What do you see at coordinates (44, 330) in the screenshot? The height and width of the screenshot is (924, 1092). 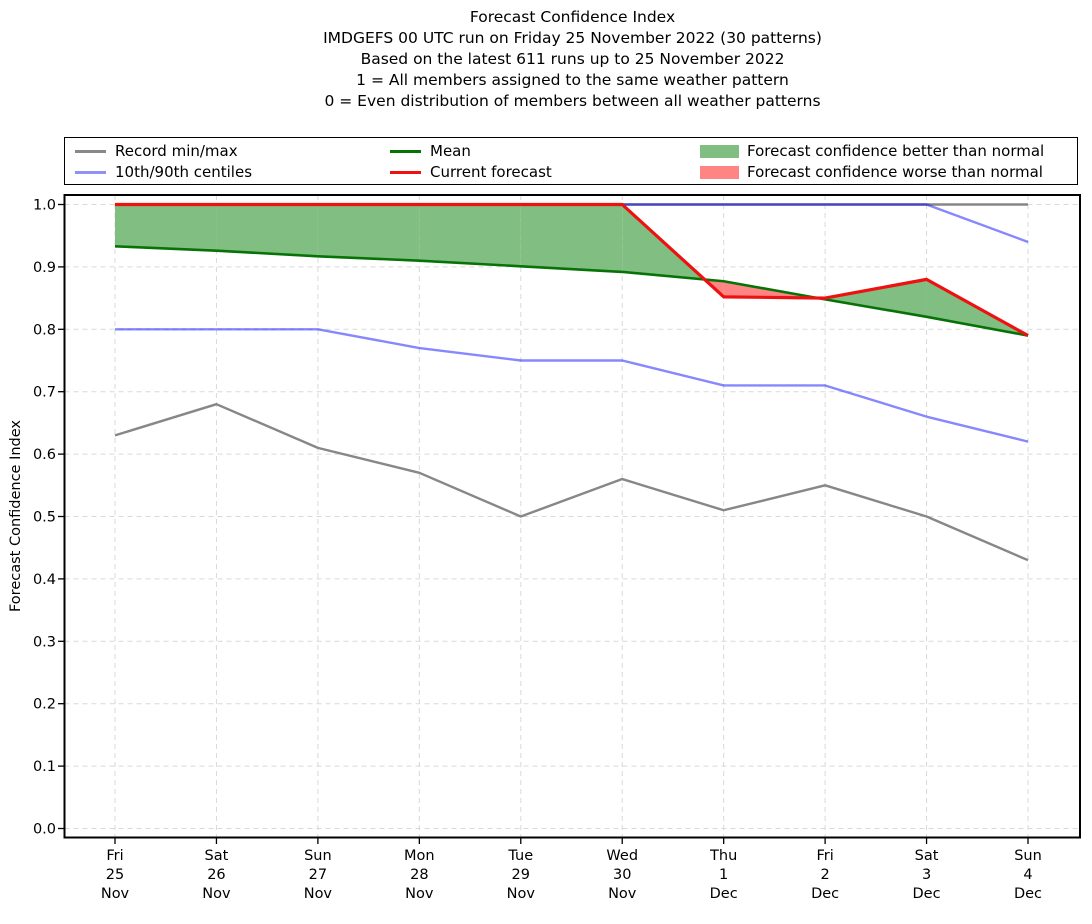 I see `y-tick-label: 0.8` at bounding box center [44, 330].